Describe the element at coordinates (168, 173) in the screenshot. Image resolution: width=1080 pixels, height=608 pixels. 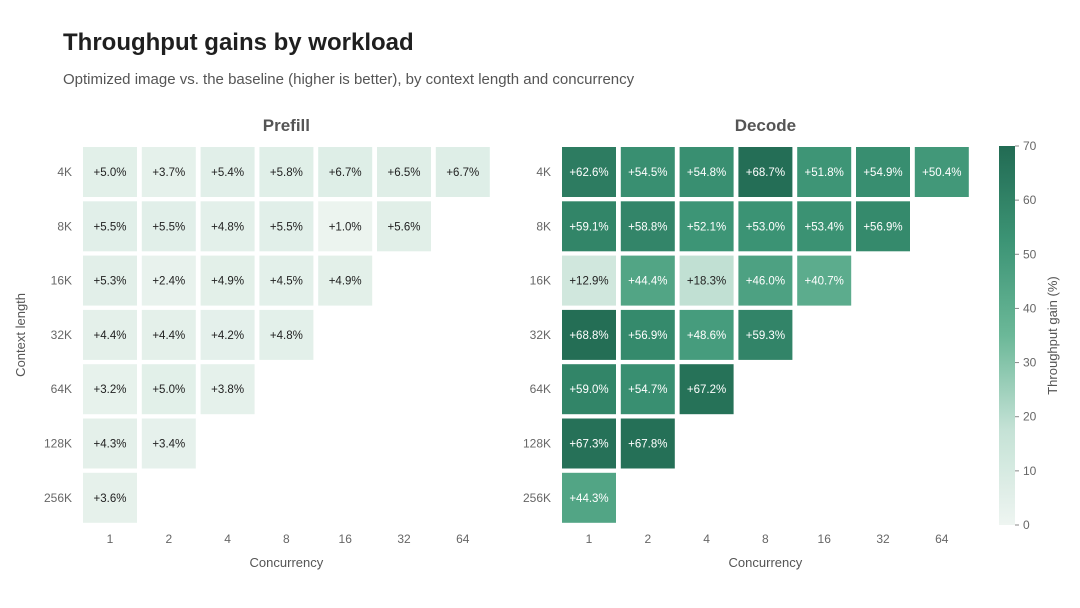
I see `cell-label: +3.7%` at that location.